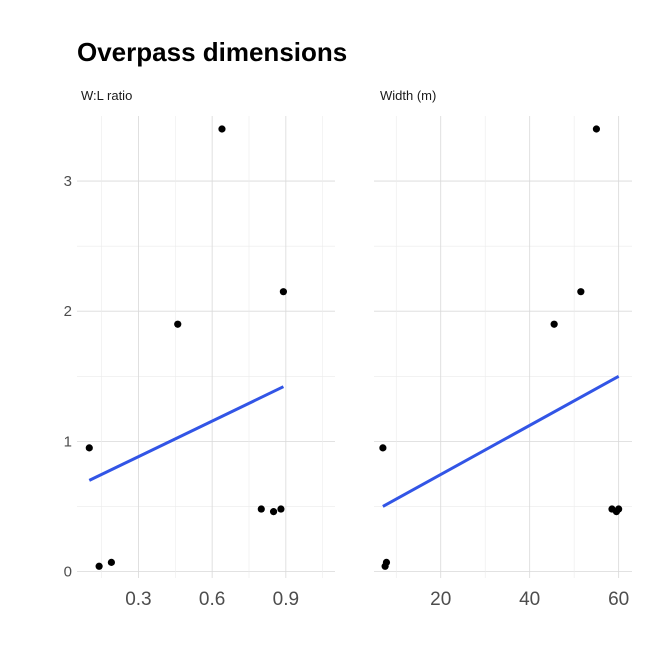  I want to click on panel-label-width: Width (m), so click(408, 95).